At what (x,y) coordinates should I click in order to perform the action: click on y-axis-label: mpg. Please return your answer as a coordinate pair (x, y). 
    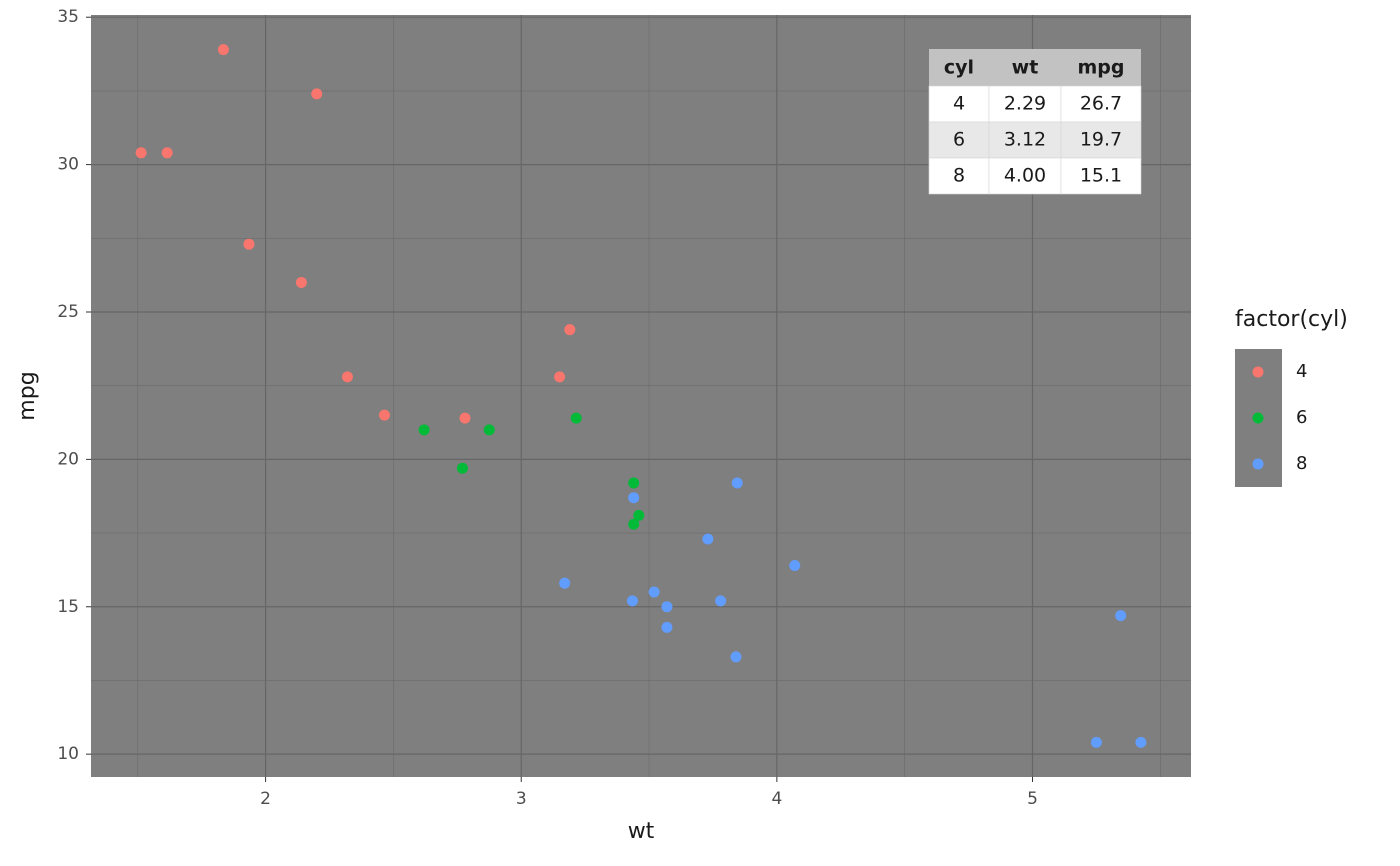
    Looking at the image, I should click on (27, 395).